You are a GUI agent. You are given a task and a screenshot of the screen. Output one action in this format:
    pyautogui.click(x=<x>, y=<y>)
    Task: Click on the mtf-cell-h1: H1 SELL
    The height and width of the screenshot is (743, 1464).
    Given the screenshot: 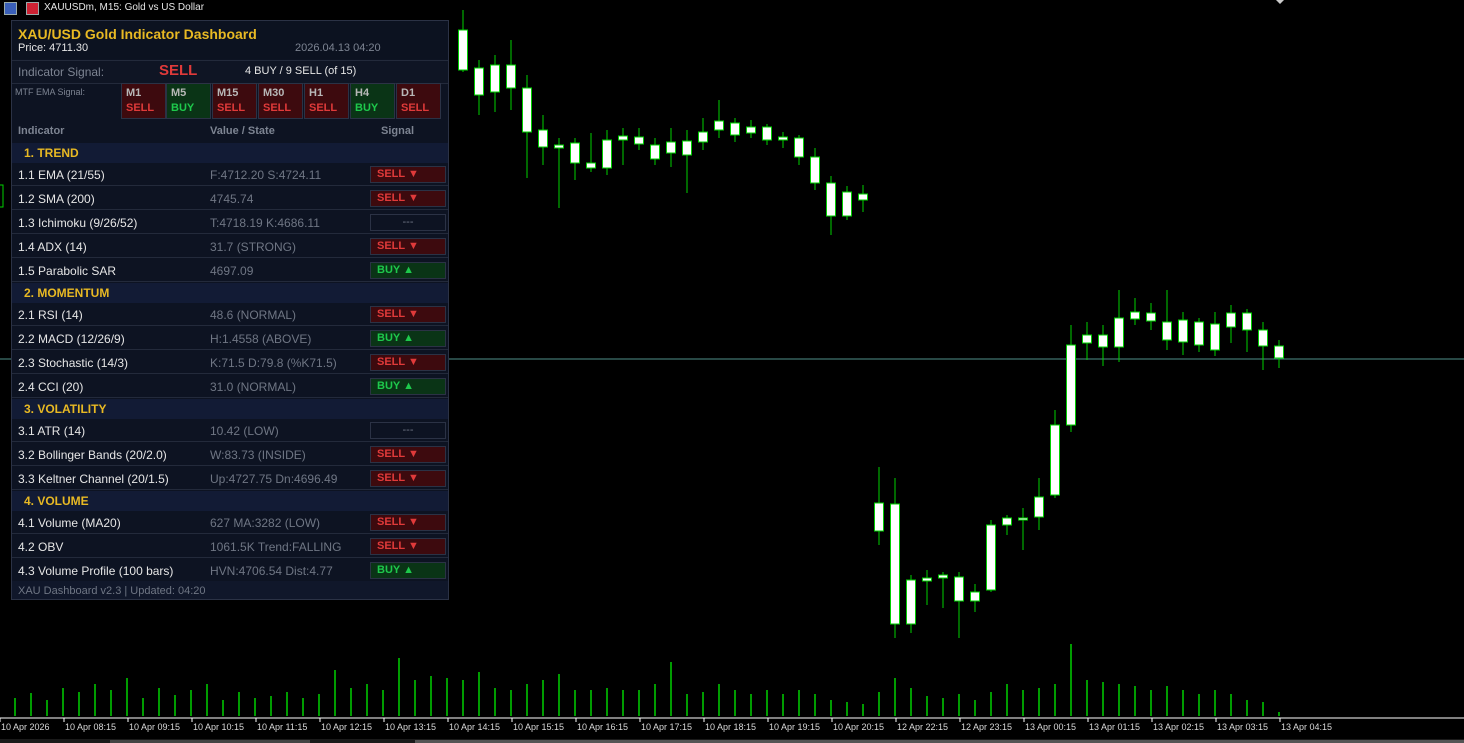 What is the action you would take?
    pyautogui.click(x=326, y=101)
    